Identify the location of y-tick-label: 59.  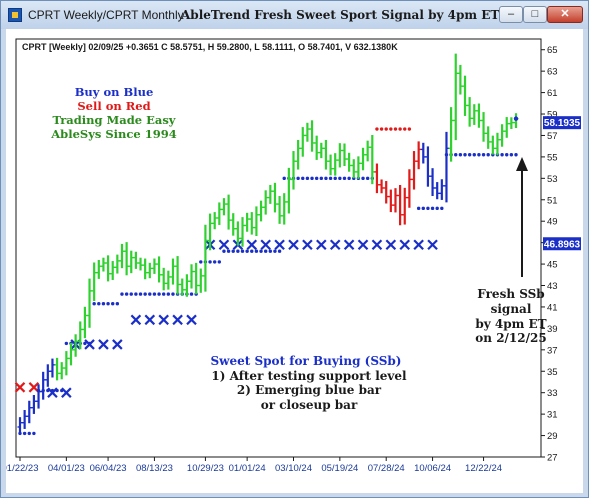
(552, 115).